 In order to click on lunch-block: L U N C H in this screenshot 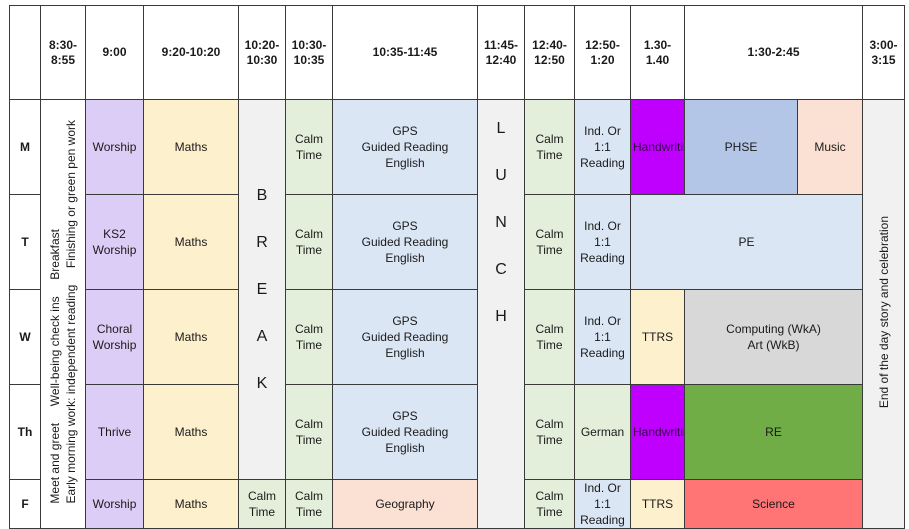, I will do `click(501, 314)`.